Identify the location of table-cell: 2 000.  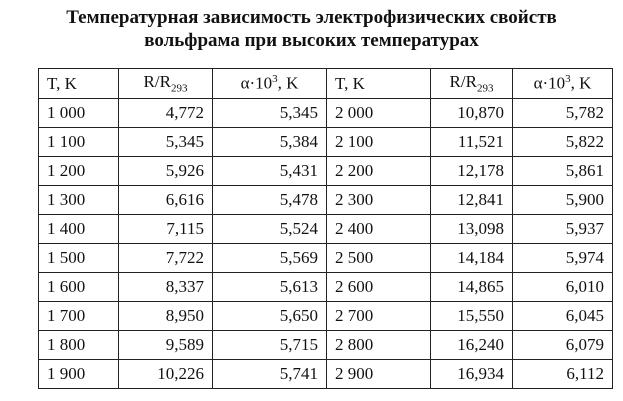
(378, 113).